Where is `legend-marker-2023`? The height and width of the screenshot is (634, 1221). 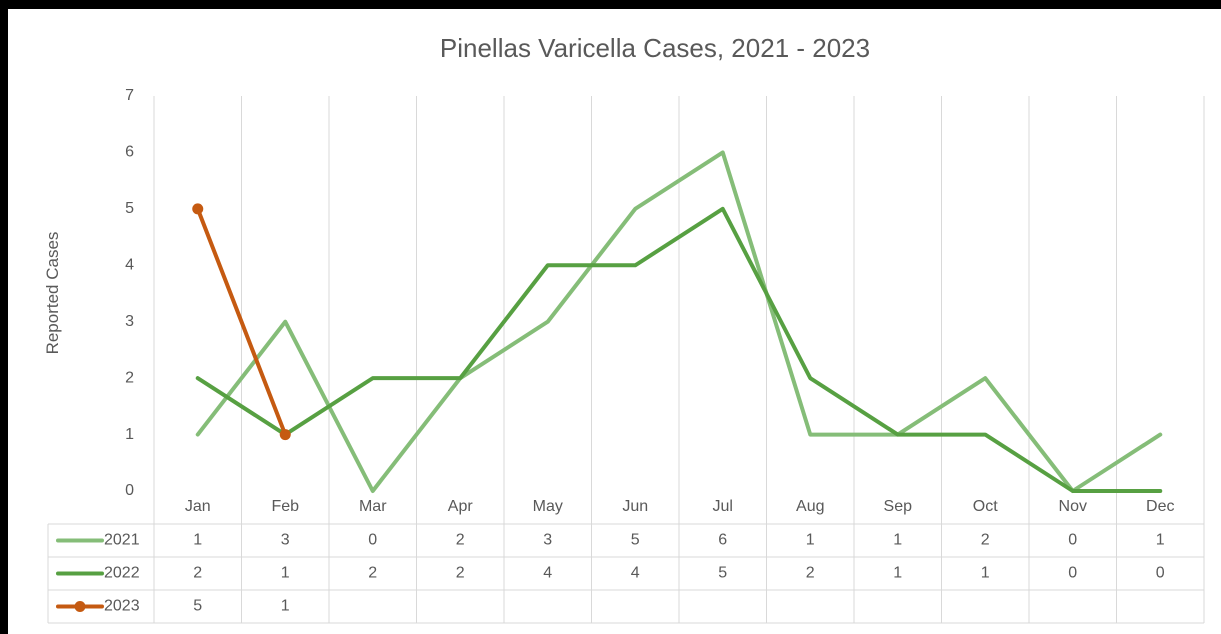
legend-marker-2023 is located at coordinates (80, 606).